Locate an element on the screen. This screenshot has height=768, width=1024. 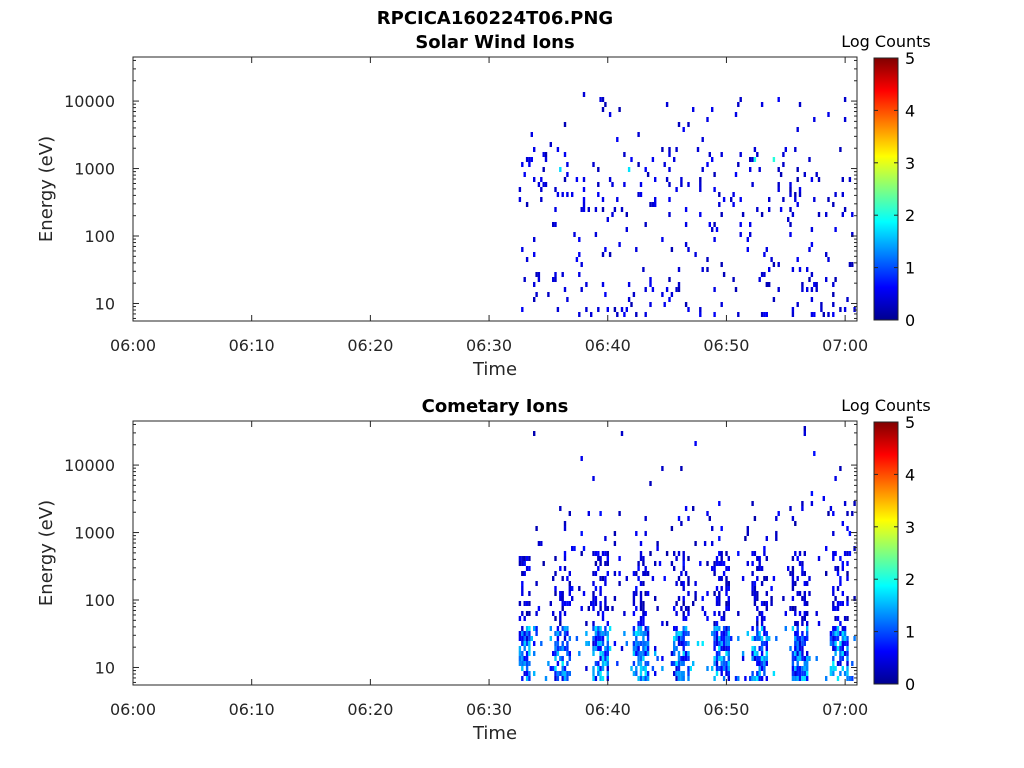
colorbar-tick-label: 2 is located at coordinates (910, 215).